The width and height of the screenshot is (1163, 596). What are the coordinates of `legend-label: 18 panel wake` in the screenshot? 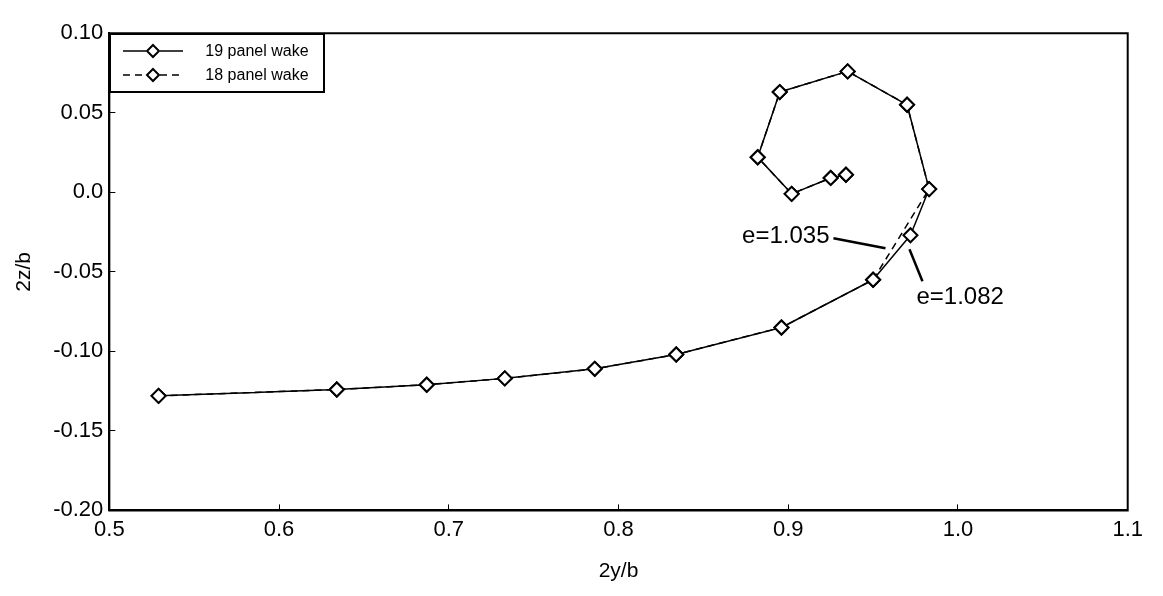 It's located at (257, 75).